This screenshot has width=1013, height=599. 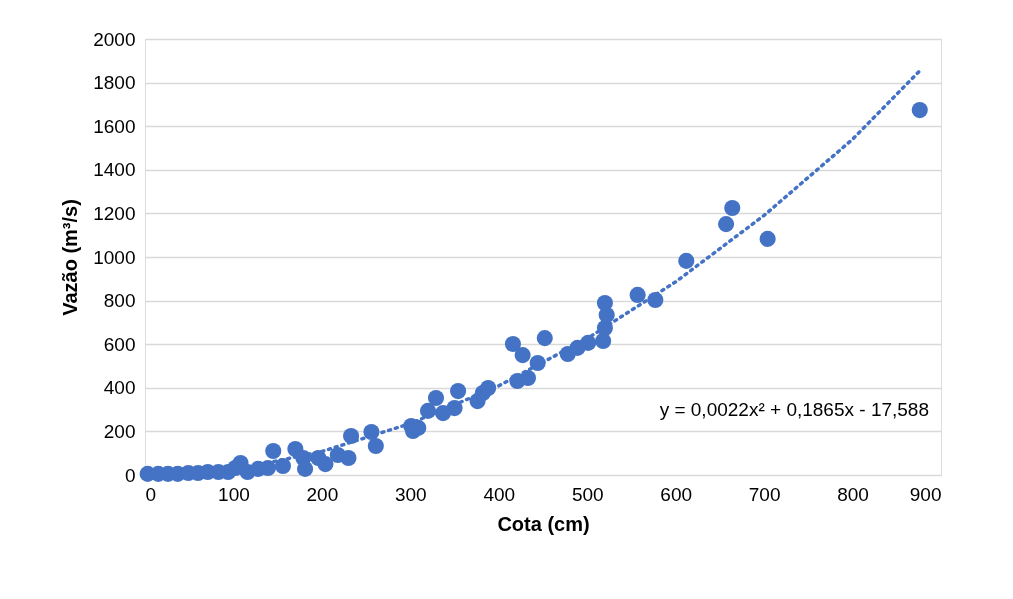 I want to click on y-tick-label: 0, so click(x=130, y=475).